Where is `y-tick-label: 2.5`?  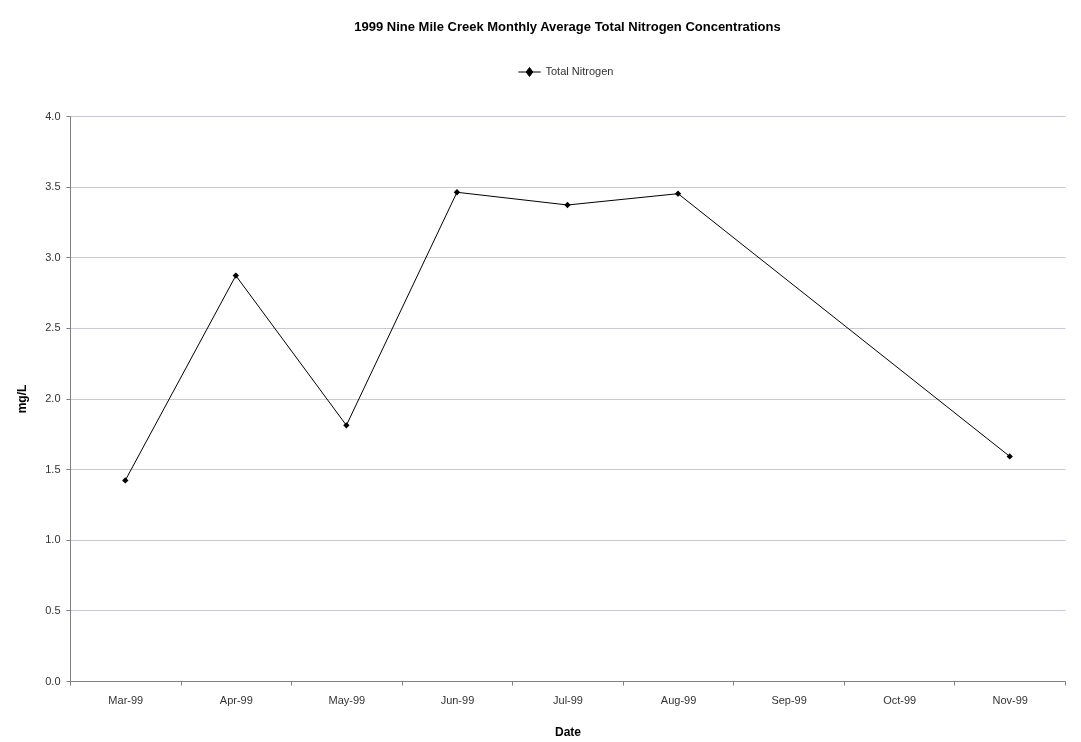 y-tick-label: 2.5 is located at coordinates (53, 327).